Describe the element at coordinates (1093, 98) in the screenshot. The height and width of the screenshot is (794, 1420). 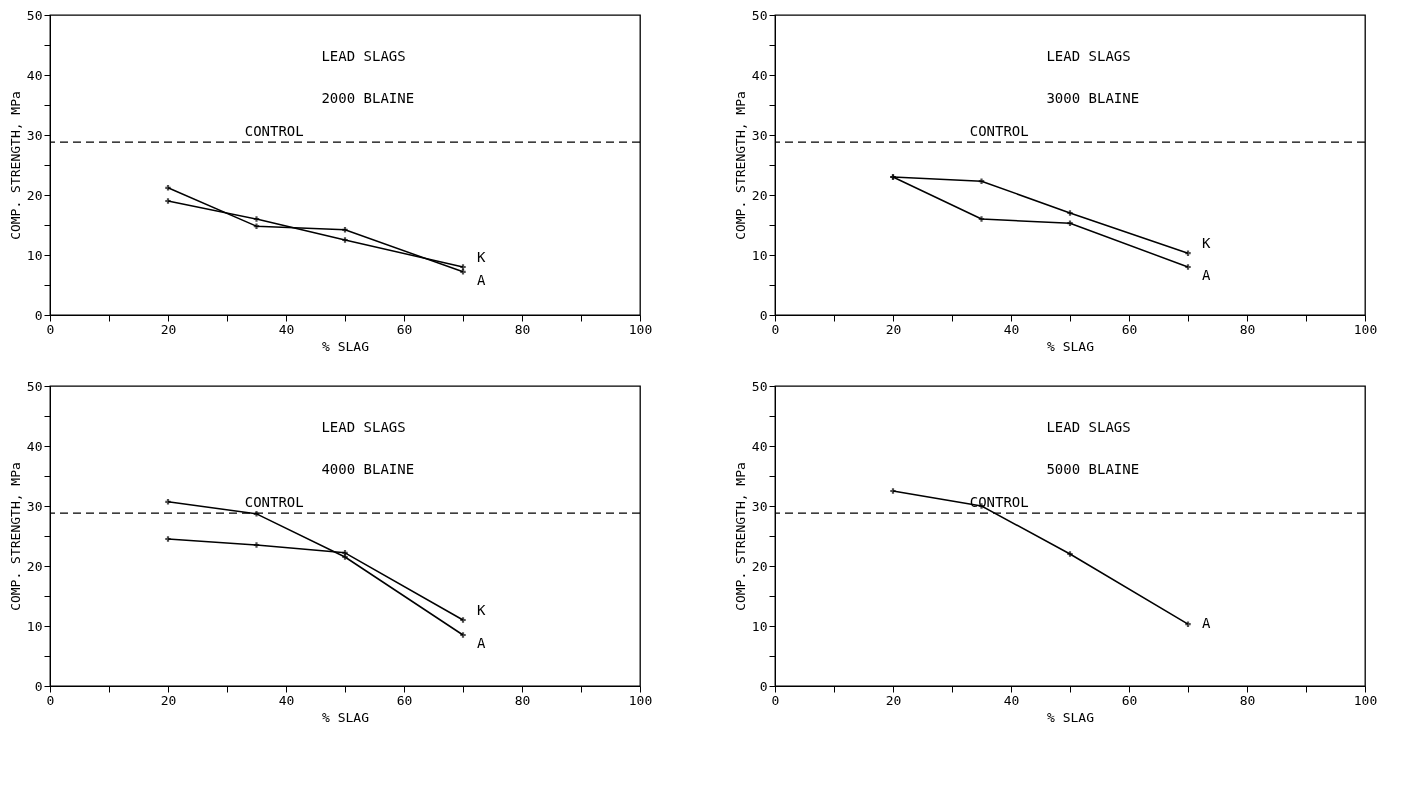
I see `text: 3000 BLAINE` at that location.